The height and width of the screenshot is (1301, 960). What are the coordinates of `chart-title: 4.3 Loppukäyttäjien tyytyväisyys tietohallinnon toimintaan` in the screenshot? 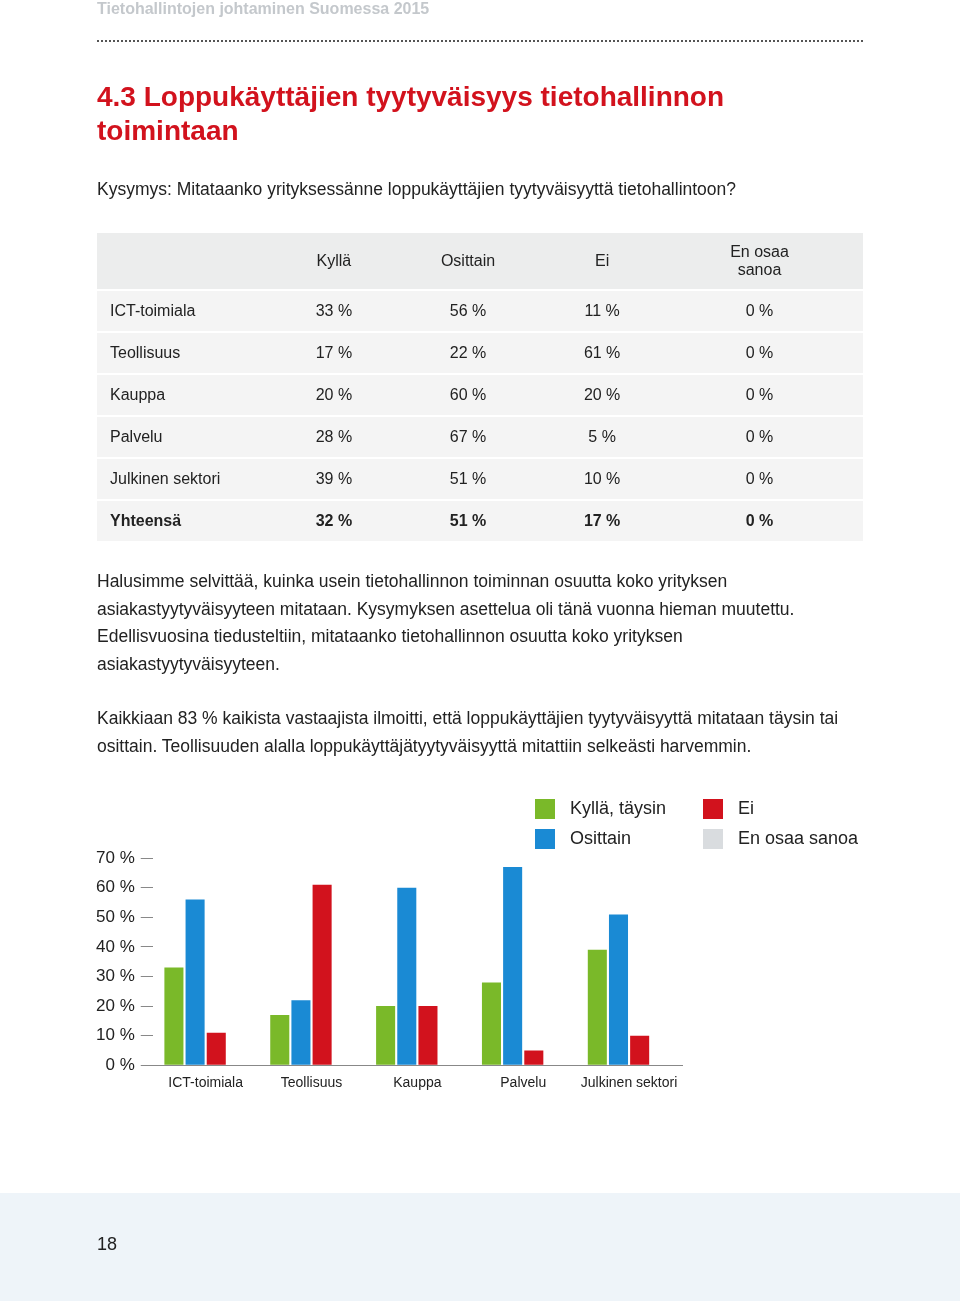 It's located at (411, 114).